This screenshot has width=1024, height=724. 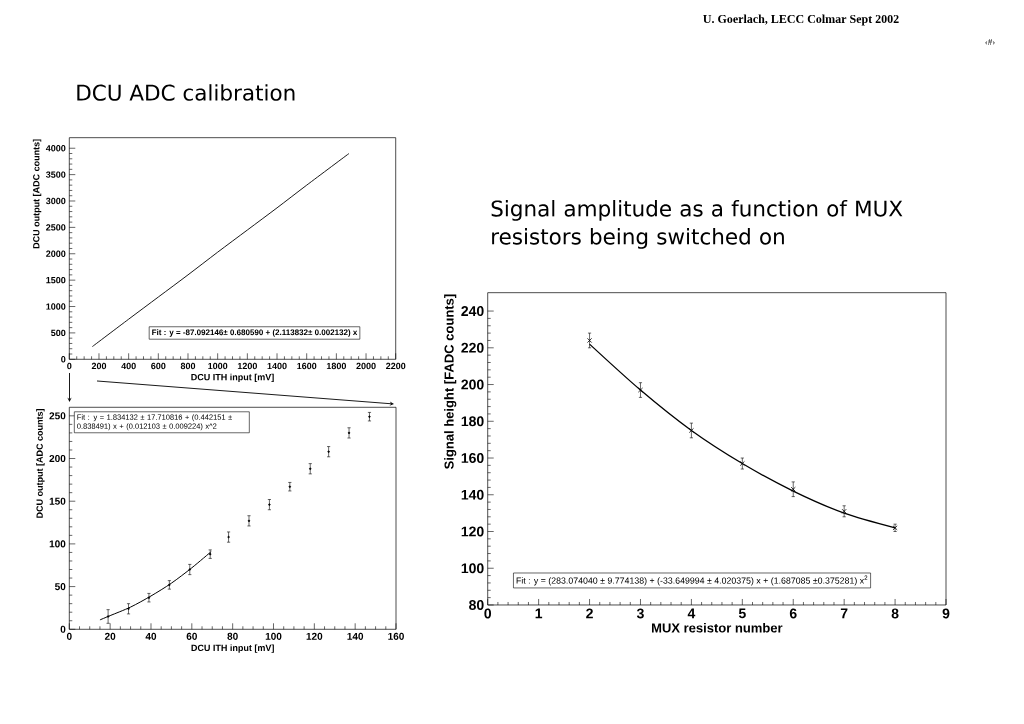 What do you see at coordinates (589, 613) in the screenshot?
I see `x-tick-label: 2` at bounding box center [589, 613].